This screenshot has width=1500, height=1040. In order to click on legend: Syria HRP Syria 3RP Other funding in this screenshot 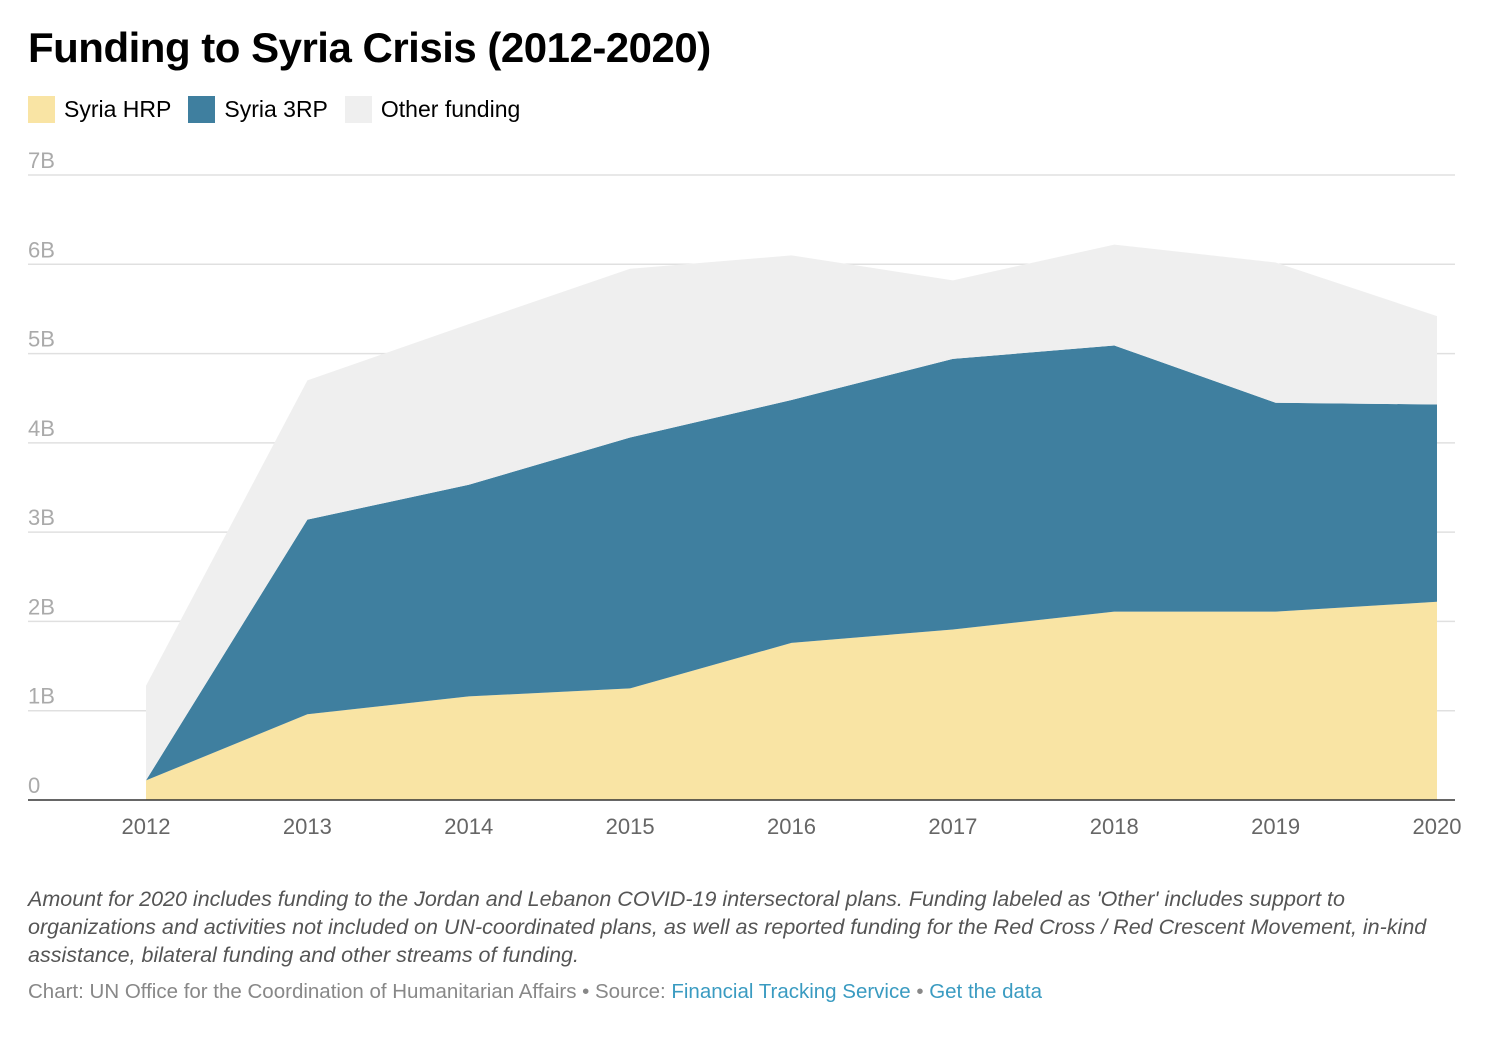, I will do `click(282, 109)`.